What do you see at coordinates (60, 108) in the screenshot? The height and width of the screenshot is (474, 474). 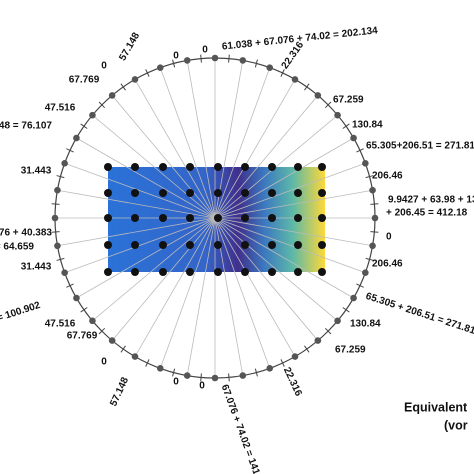 I see `edge-label: 47.516` at bounding box center [60, 108].